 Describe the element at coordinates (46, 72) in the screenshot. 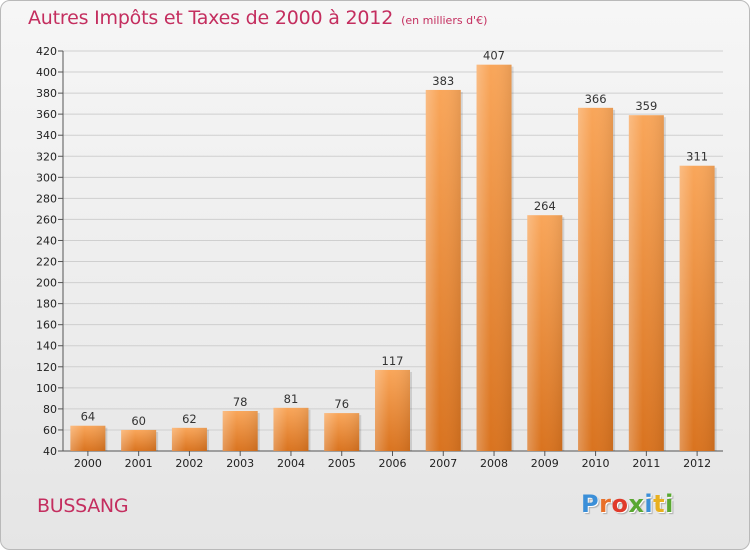

I see `y-tick-label: 400` at that location.